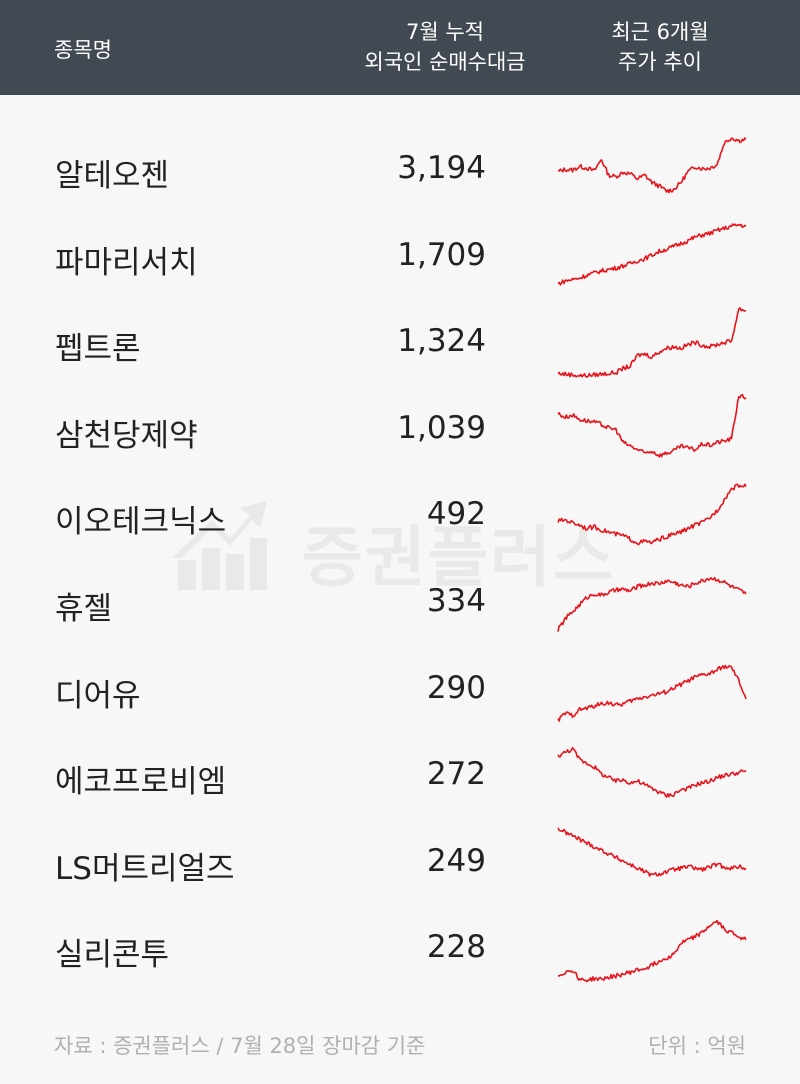  Describe the element at coordinates (400, 862) in the screenshot. I see `table-row: LS머트리얼즈 249` at that location.